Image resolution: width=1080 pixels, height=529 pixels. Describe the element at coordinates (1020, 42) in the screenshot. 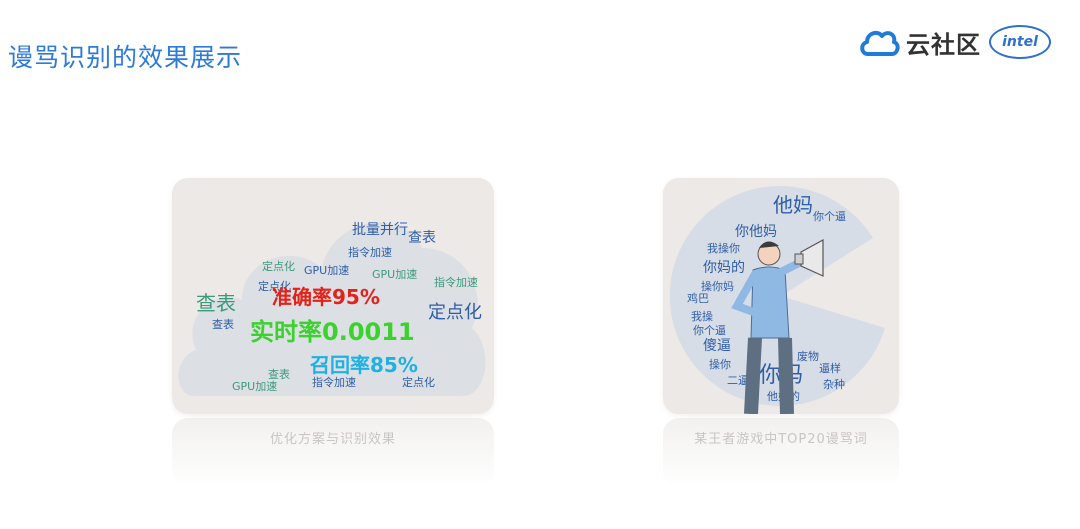

I see `intel-logo: intel` at that location.